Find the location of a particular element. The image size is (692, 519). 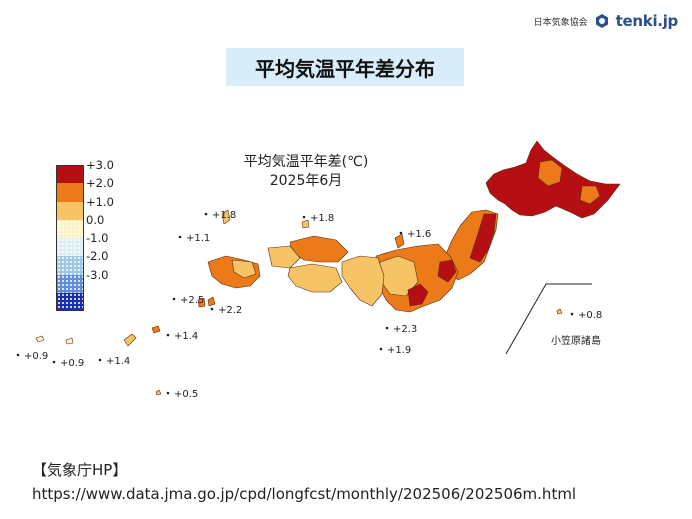

map-title-line2: 2025年6月 is located at coordinates (306, 181).